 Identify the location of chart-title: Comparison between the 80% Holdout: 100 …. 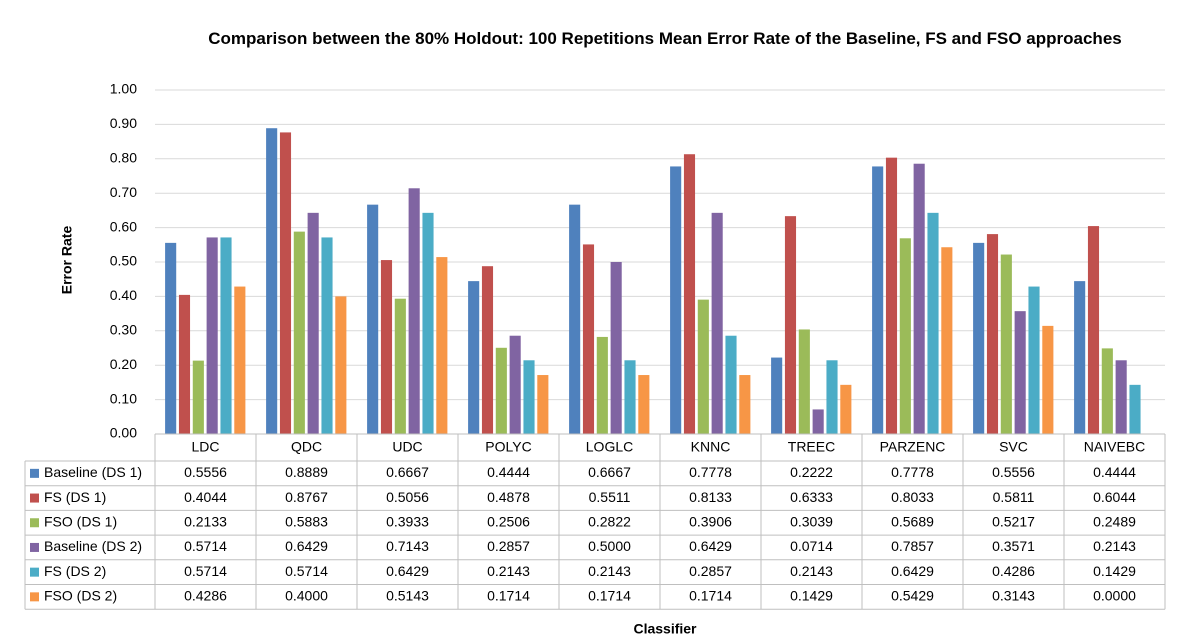
(665, 38).